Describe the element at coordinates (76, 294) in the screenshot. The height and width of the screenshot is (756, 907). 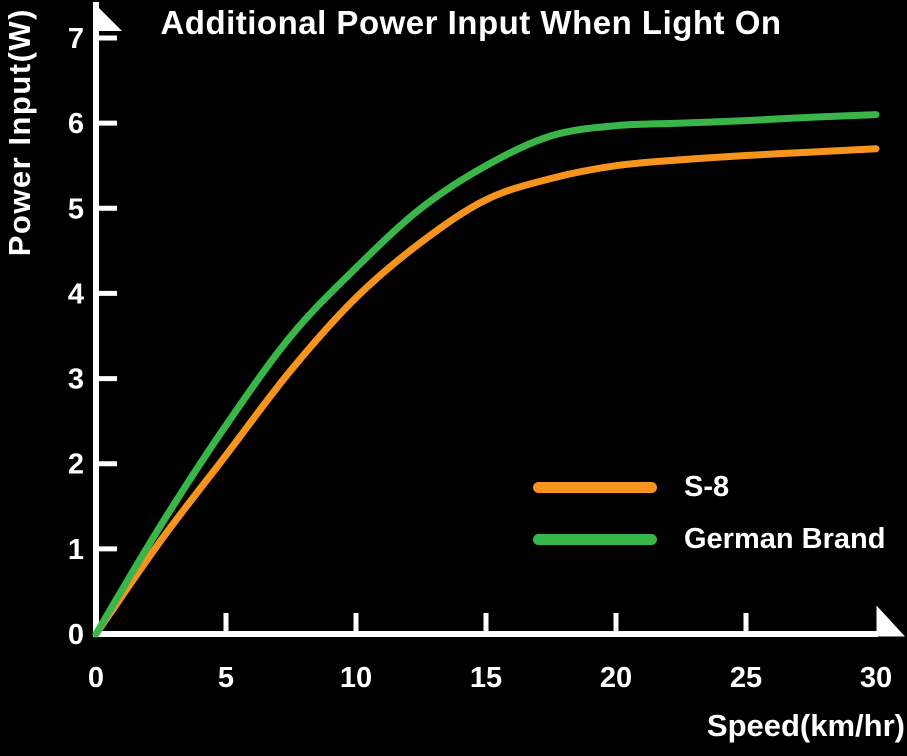
I see `y-tick-label: 4` at that location.